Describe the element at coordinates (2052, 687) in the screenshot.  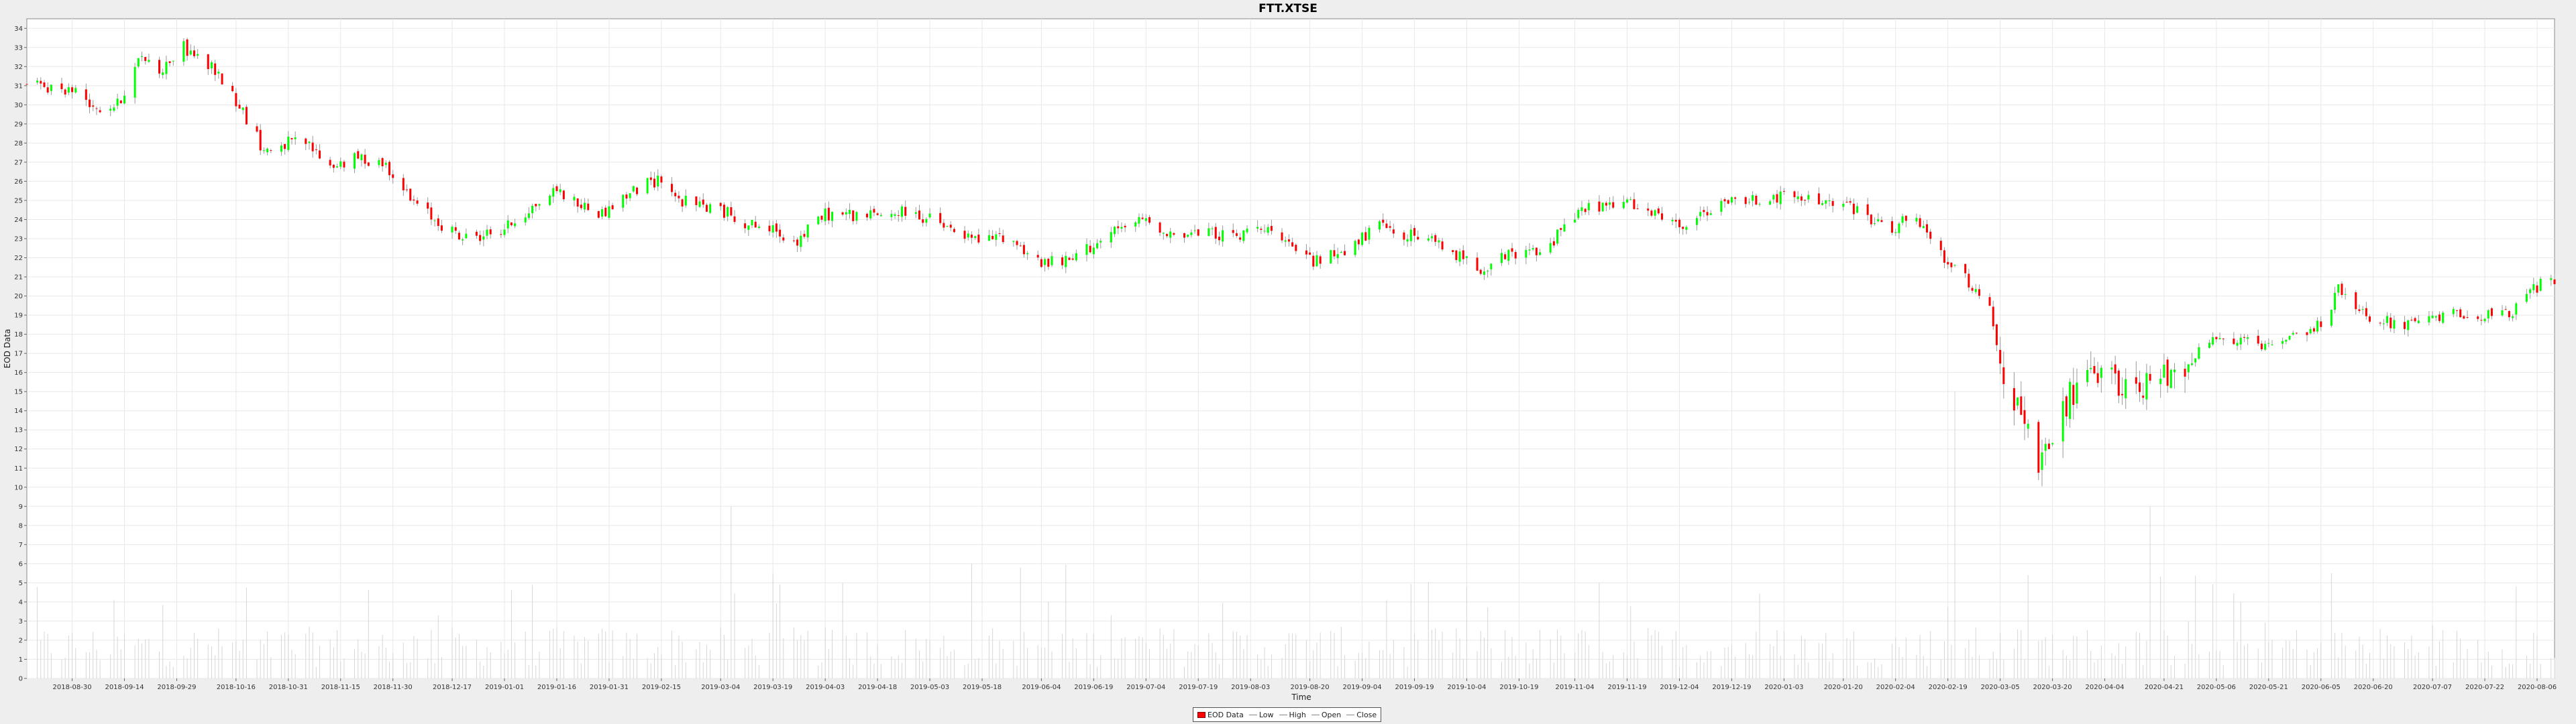
I see `x-tick-label: 2020-03-20` at that location.